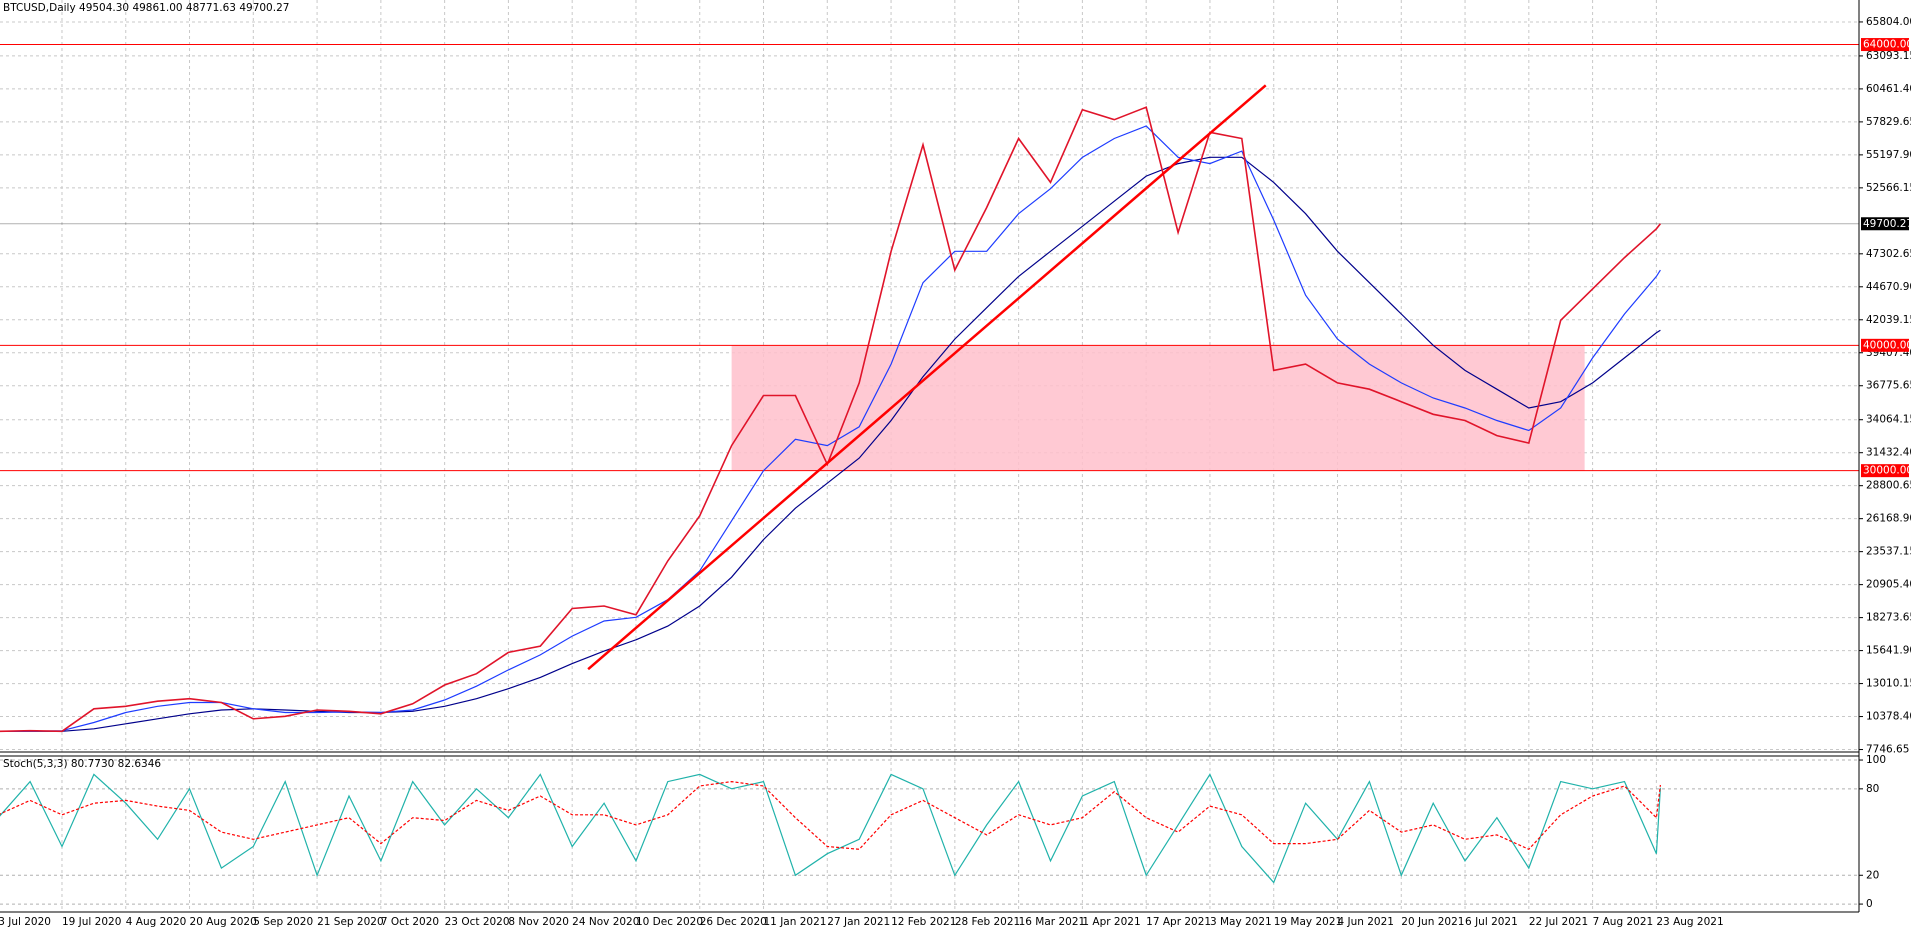 The width and height of the screenshot is (1911, 931). Describe the element at coordinates (1888, 453) in the screenshot. I see `y-tick-label: 31432.40` at that location.